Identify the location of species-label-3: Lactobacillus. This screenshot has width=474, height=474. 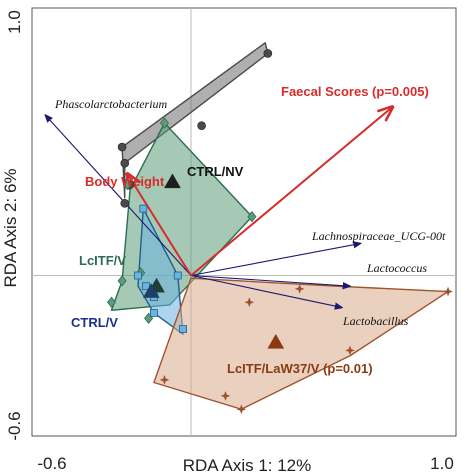
(375, 321).